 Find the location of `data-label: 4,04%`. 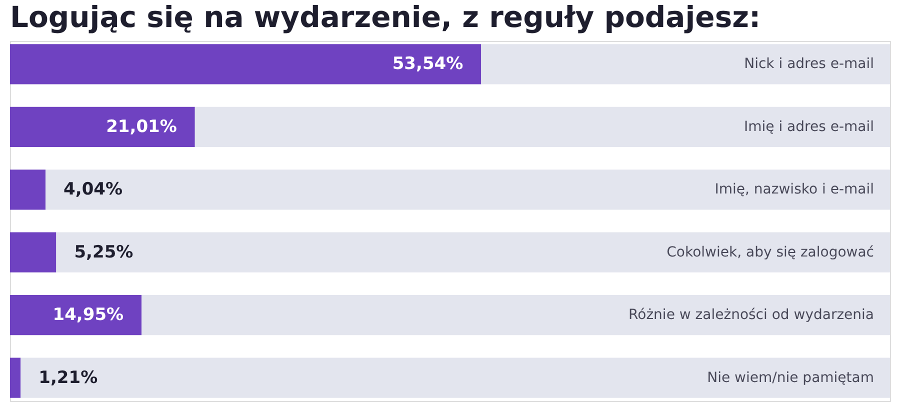

data-label: 4,04% is located at coordinates (93, 190).